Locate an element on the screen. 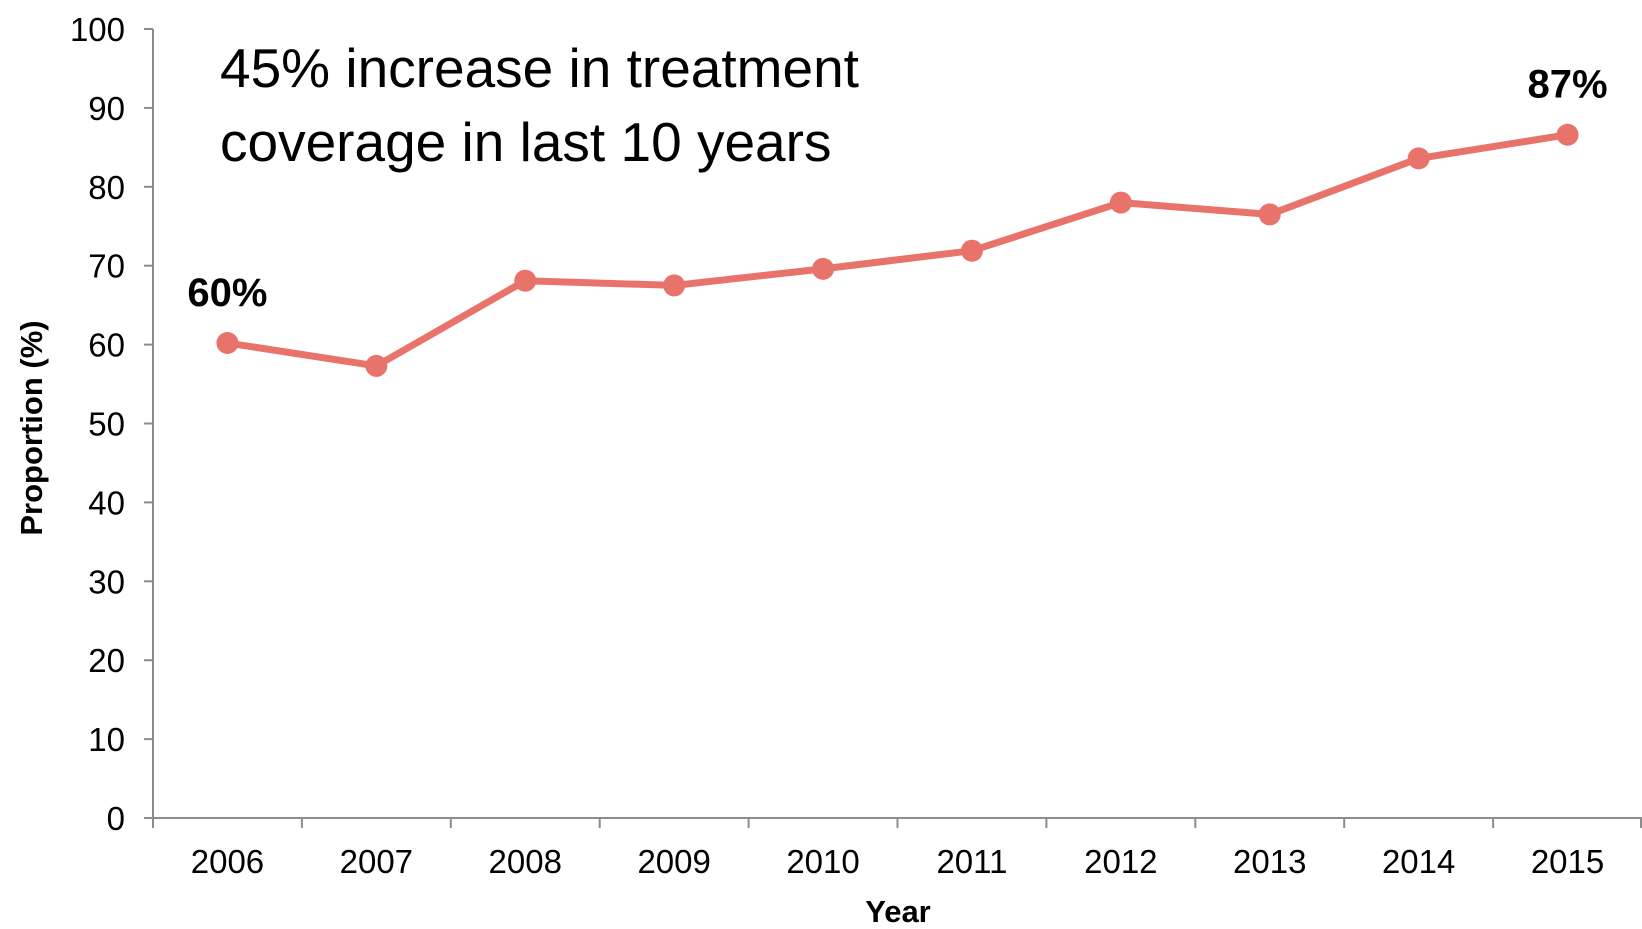 The height and width of the screenshot is (929, 1642). x-tick-label: 2015 is located at coordinates (1567, 861).